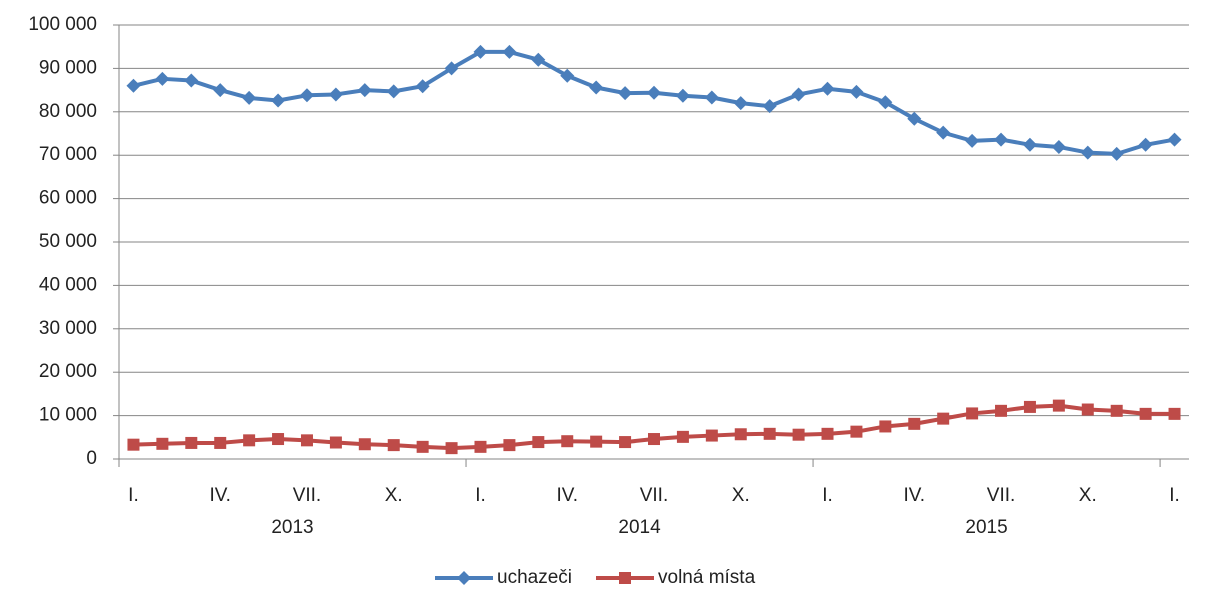 The height and width of the screenshot is (592, 1206). Describe the element at coordinates (68, 67) in the screenshot. I see `y-tick-label: 90 000` at that location.